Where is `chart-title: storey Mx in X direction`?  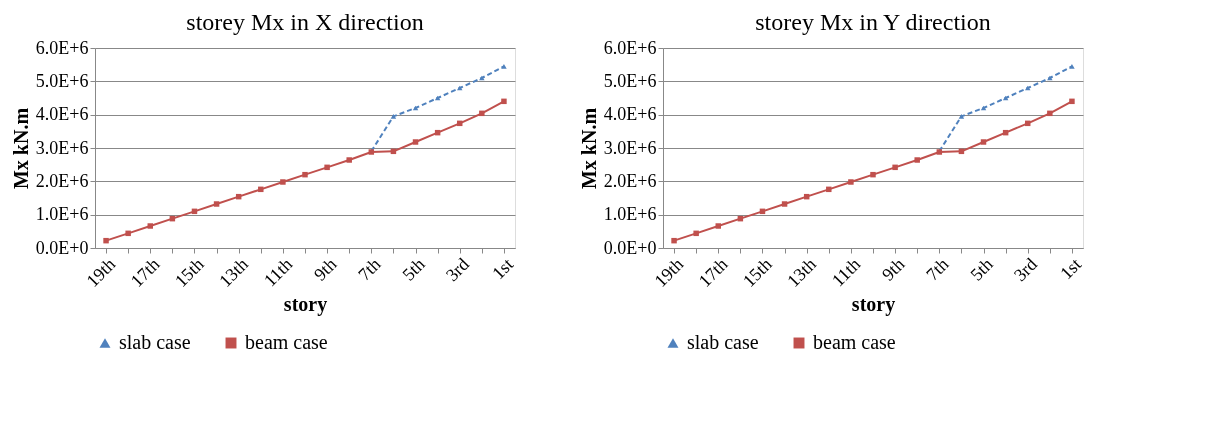 chart-title: storey Mx in X direction is located at coordinates (305, 22).